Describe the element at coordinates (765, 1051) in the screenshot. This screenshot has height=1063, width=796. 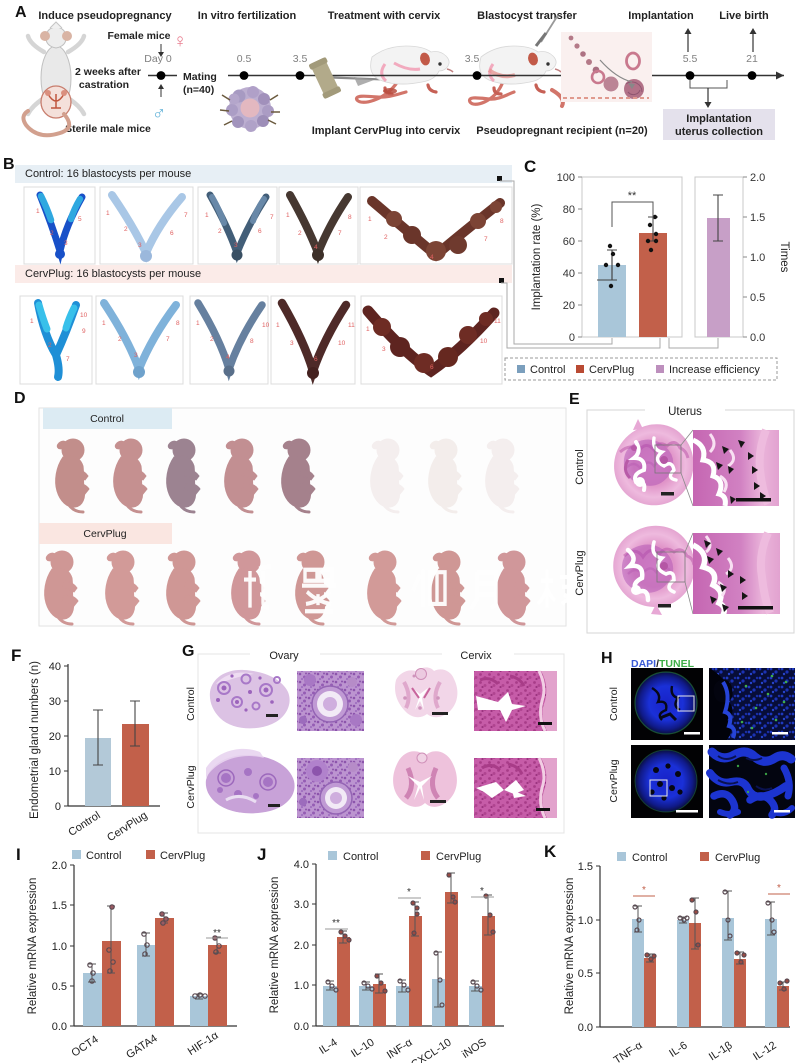
I see `svg-text: IL-12` at that location.